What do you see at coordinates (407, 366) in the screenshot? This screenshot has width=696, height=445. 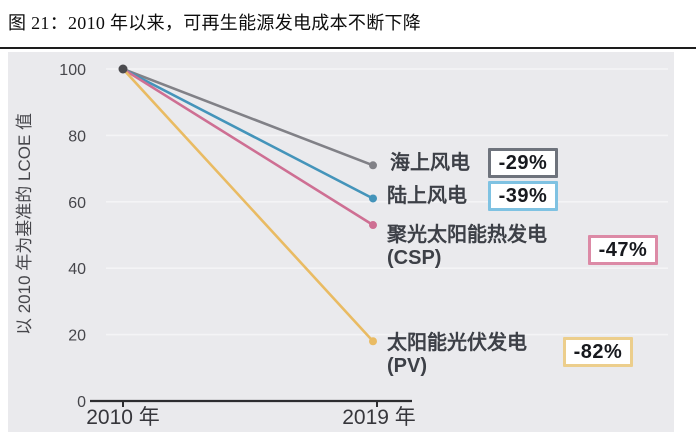 I see `series-name-sub: (PV)` at bounding box center [407, 366].